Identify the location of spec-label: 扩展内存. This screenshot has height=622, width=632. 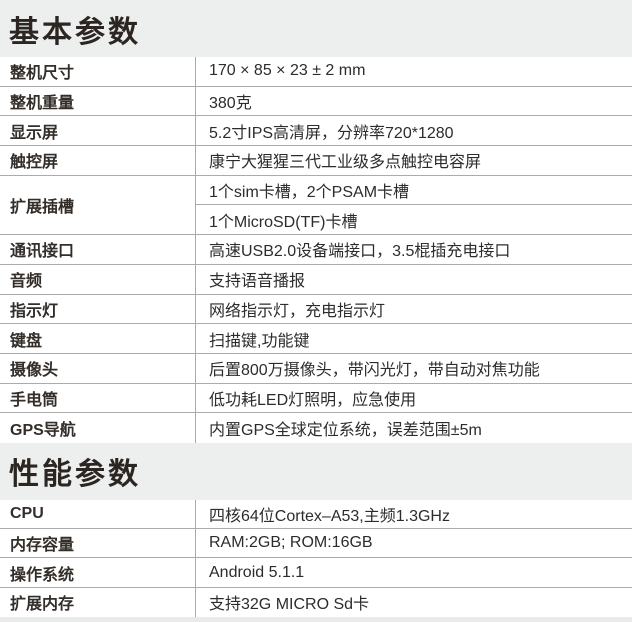
(42, 605).